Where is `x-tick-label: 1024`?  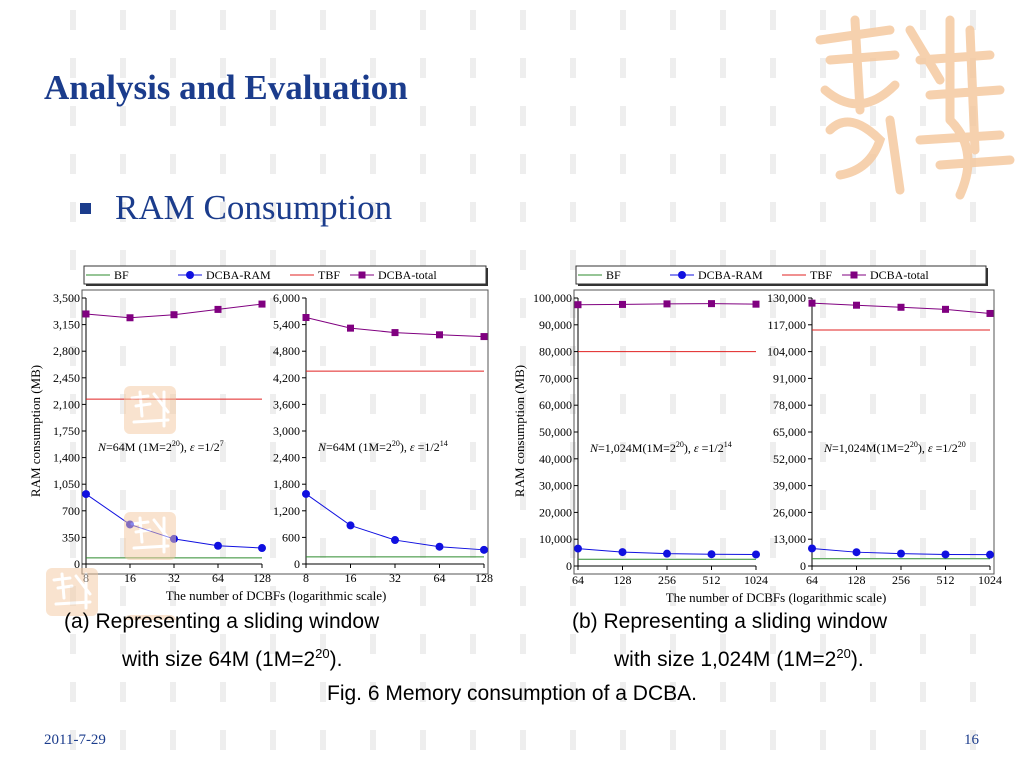
x-tick-label: 1024 is located at coordinates (990, 580).